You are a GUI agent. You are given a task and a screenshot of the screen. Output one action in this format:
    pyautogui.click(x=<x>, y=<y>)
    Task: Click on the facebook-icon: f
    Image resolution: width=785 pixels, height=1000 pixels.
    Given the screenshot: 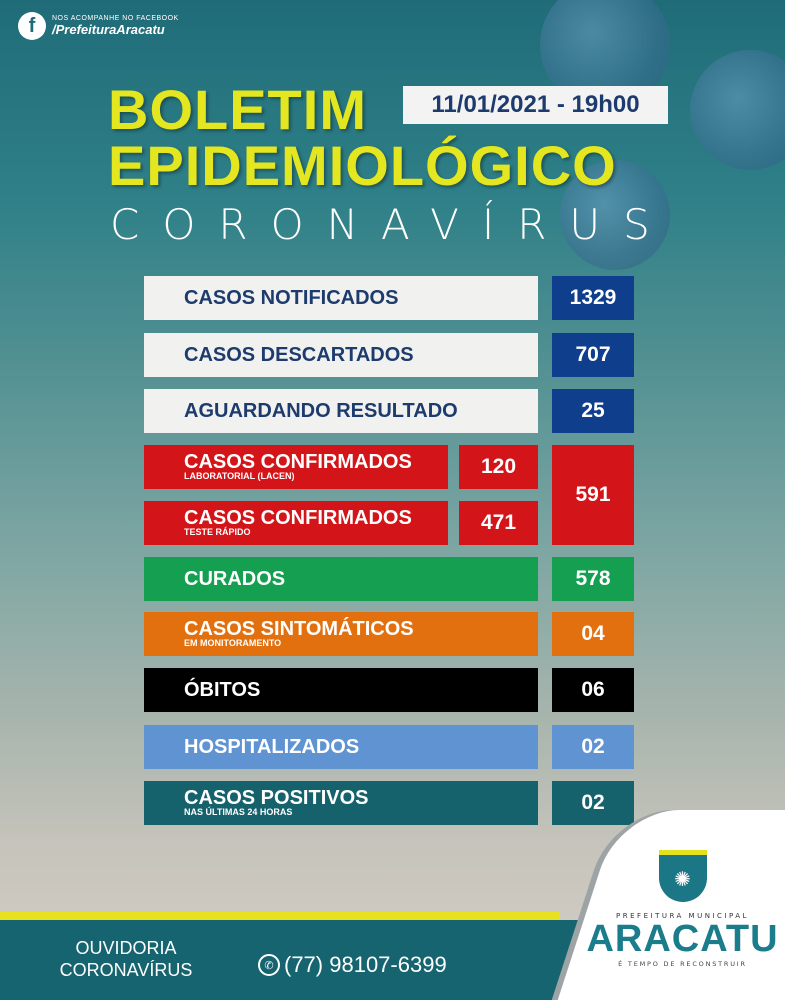 What is the action you would take?
    pyautogui.click(x=32, y=26)
    